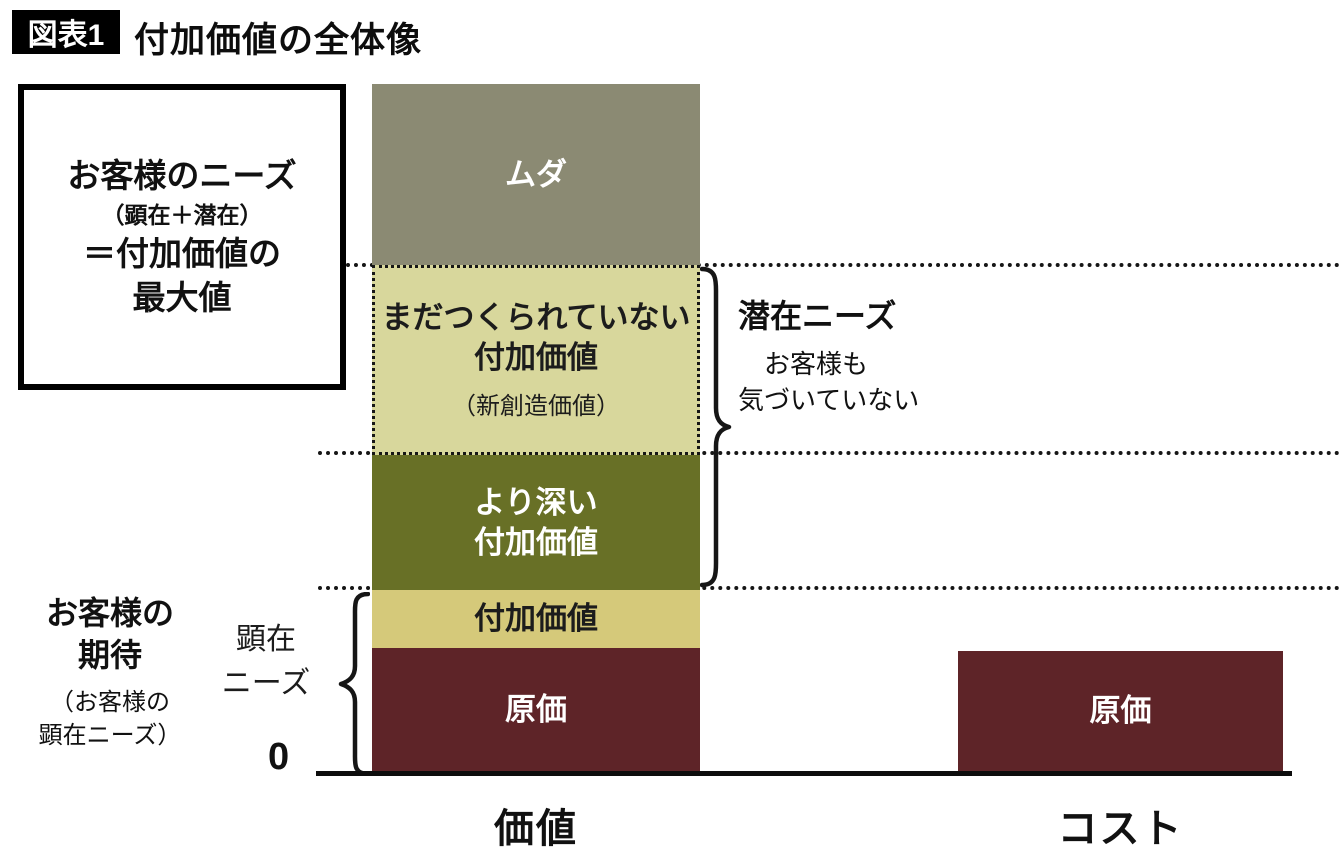 The height and width of the screenshot is (858, 1340). Describe the element at coordinates (829, 400) in the screenshot. I see `latent-needs-line2: 気づいていない` at that location.